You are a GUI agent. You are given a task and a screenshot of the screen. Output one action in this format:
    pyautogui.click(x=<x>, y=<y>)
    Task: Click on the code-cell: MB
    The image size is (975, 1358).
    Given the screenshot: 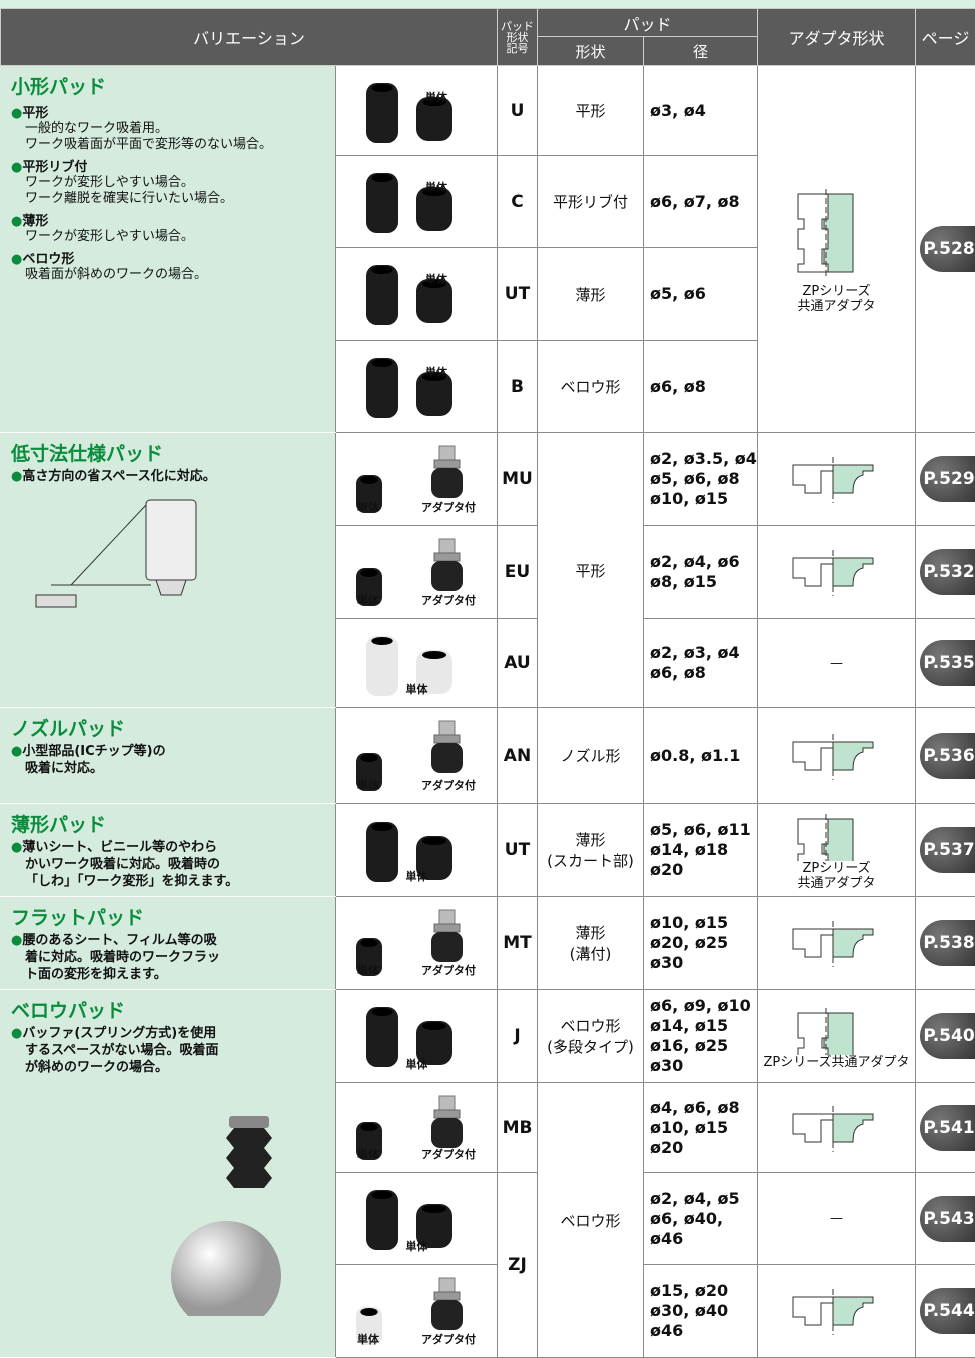 What is the action you would take?
    pyautogui.click(x=518, y=1128)
    